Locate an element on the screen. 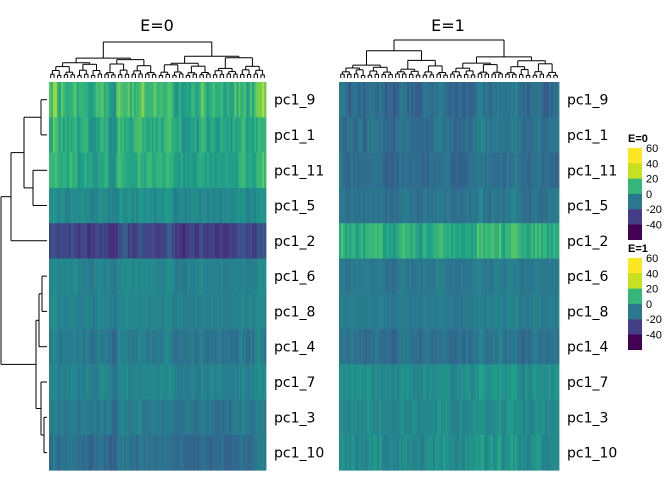 This screenshot has height=480, width=672. panel-title-e1: E=1 is located at coordinates (448, 25).